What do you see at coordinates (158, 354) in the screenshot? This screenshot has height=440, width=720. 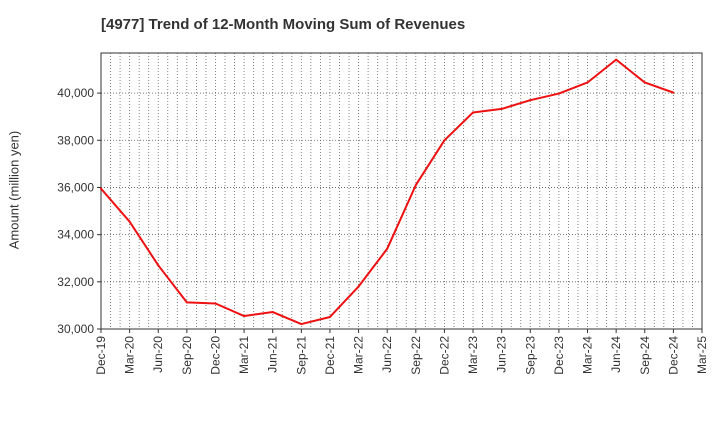 I see `x-tick-label: Jun-20` at bounding box center [158, 354].